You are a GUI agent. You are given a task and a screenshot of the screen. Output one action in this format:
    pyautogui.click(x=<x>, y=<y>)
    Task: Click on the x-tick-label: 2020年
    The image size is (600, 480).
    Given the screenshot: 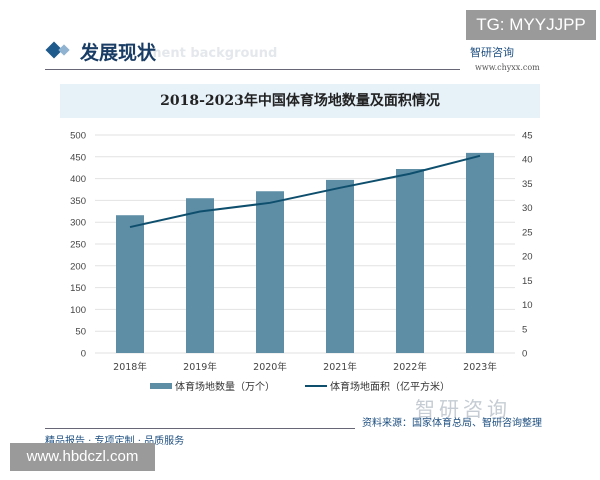 What is the action you would take?
    pyautogui.click(x=270, y=367)
    